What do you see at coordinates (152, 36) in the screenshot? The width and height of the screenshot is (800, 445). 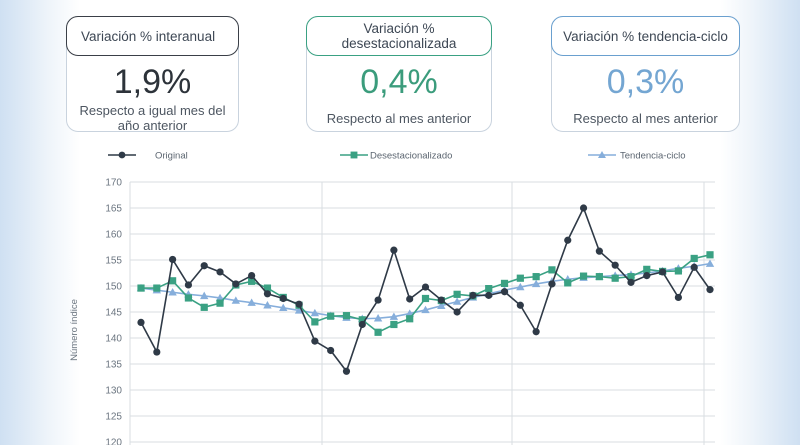 I see `card-title: Variación % interanual` at bounding box center [152, 36].